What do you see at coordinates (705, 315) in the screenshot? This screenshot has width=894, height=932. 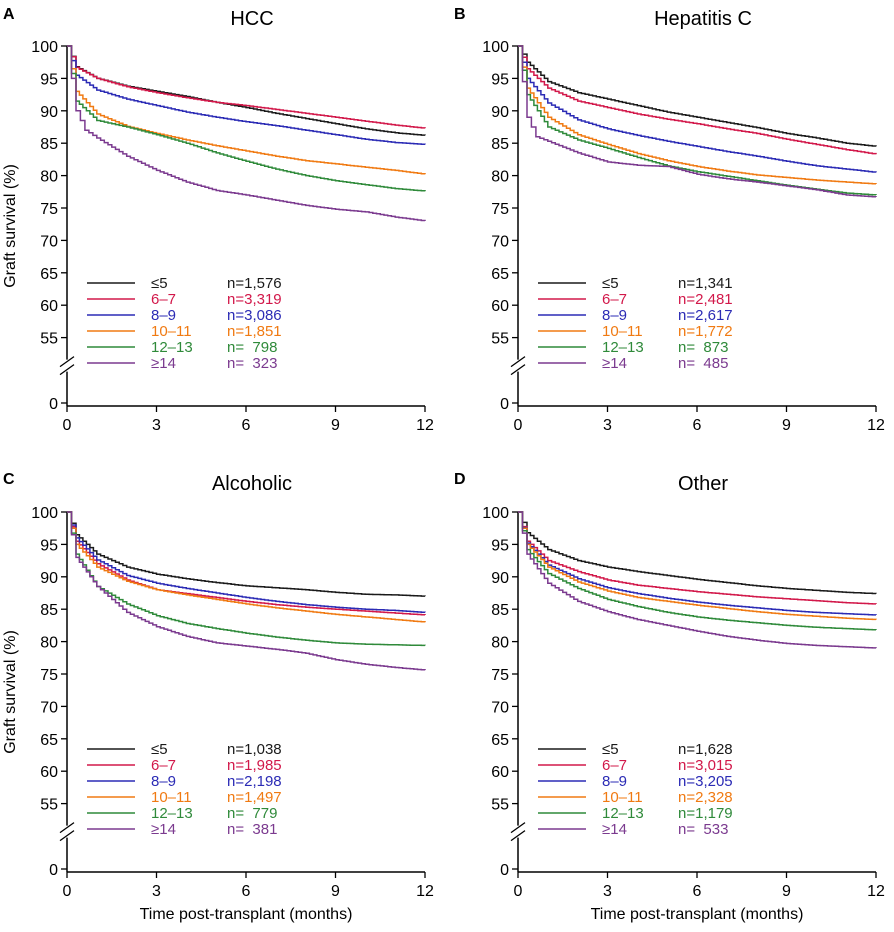 I see `legend-count: n=2,617` at bounding box center [705, 315].